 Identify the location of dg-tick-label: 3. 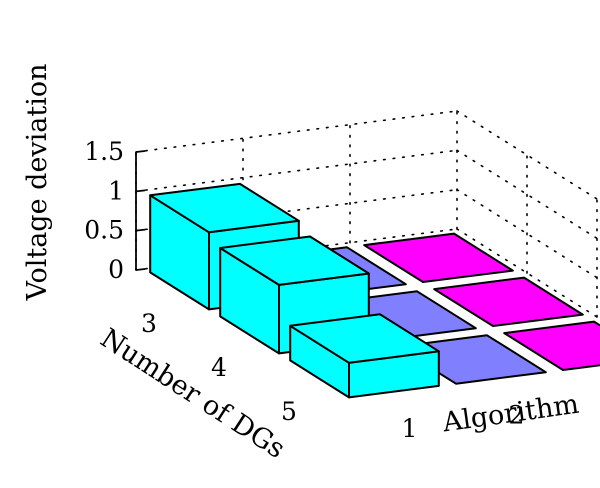
(149, 323).